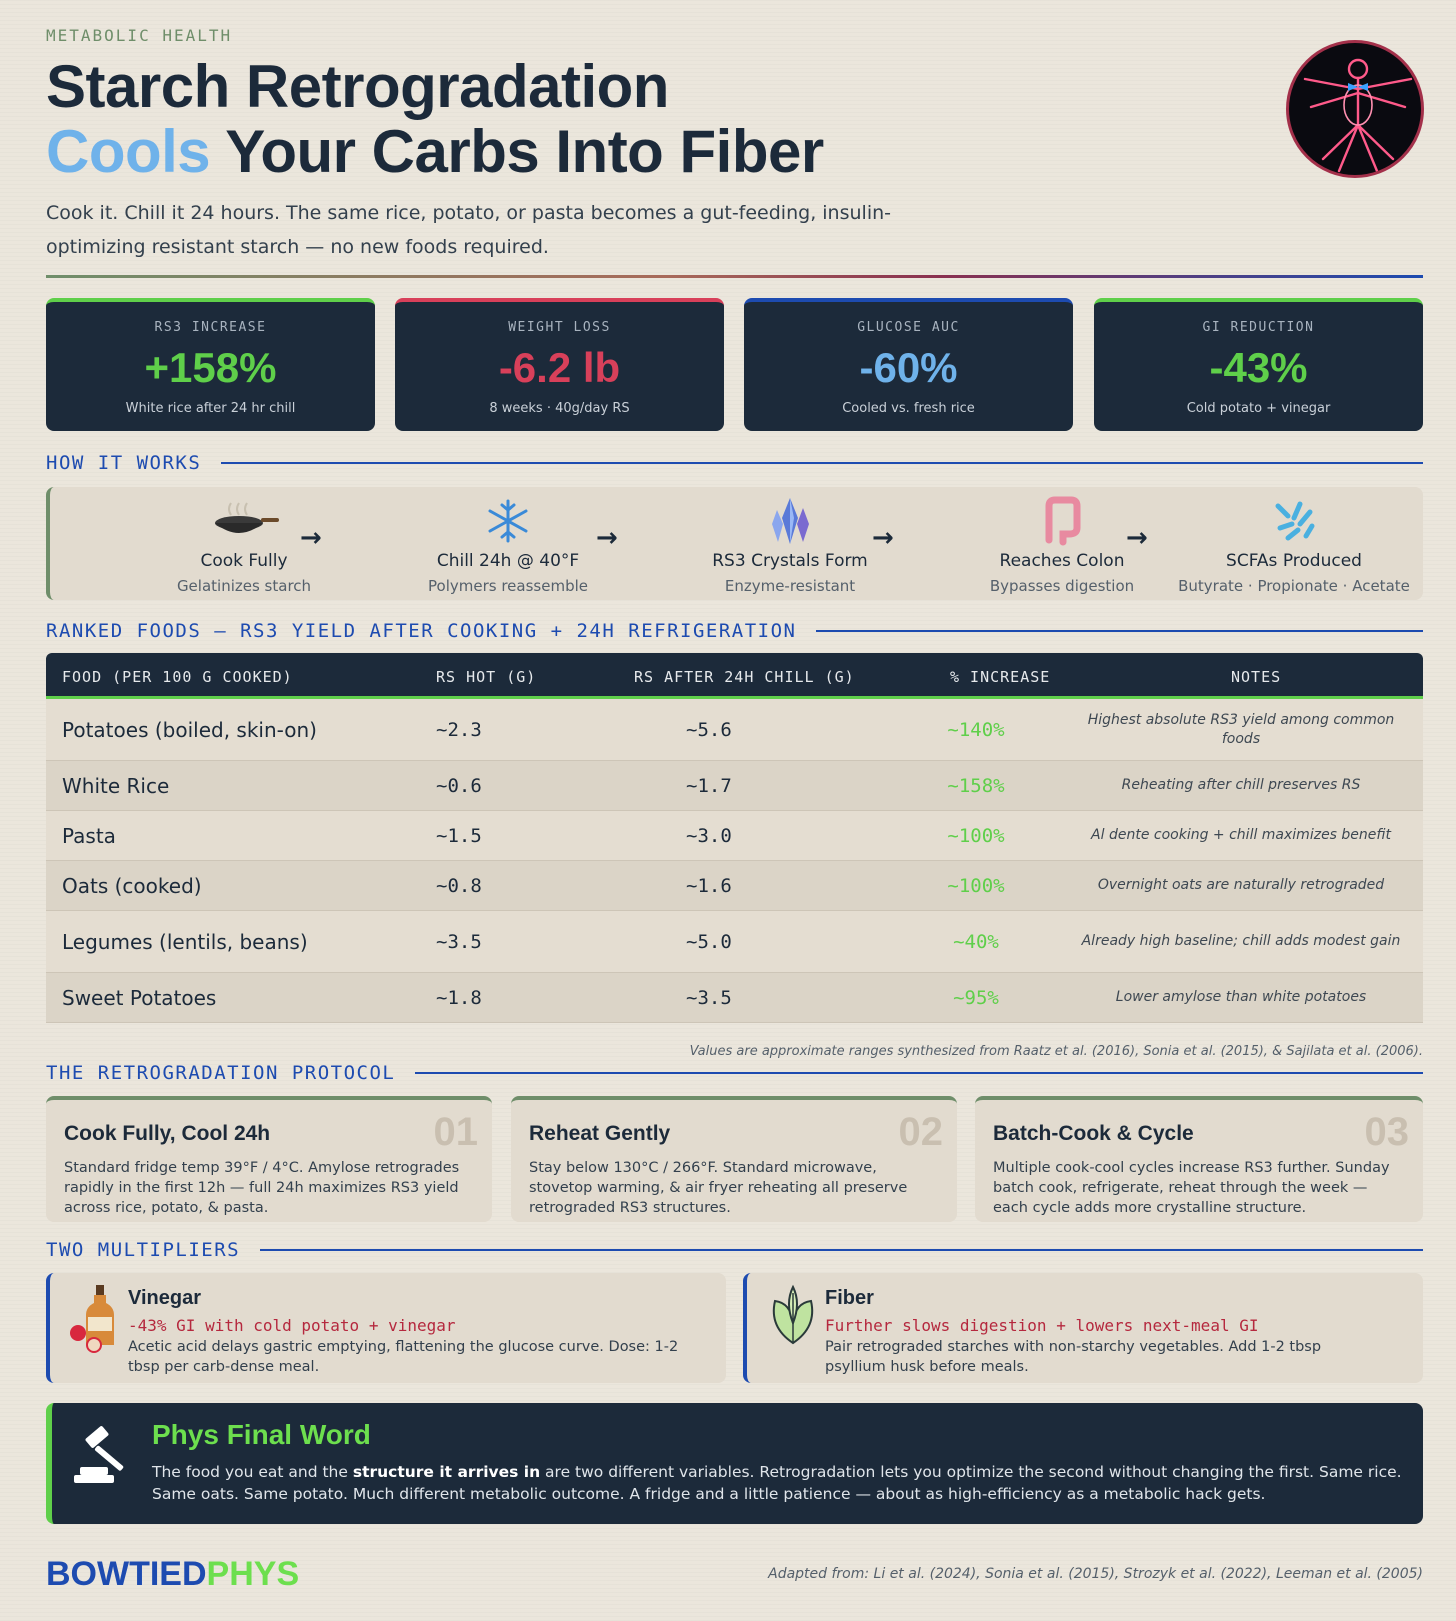 This screenshot has width=1456, height=1621. Describe the element at coordinates (189, 729) in the screenshot. I see `cell-food: Potatoes (boiled, skin-on)` at that location.